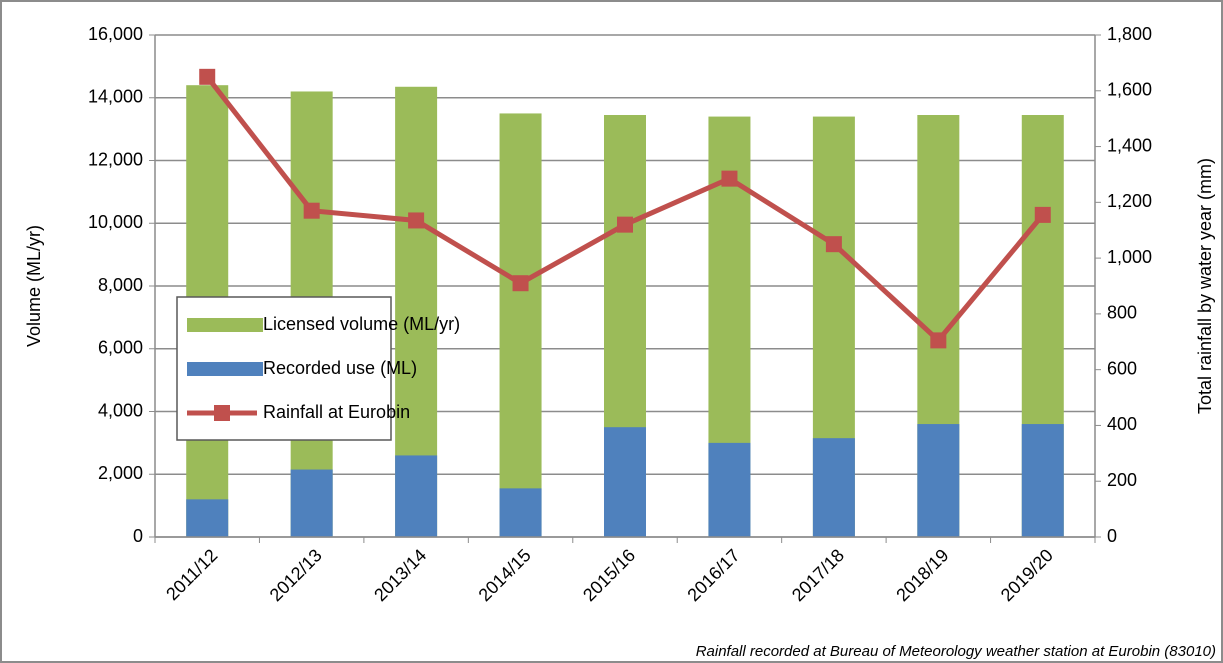 Image resolution: width=1223 pixels, height=663 pixels. What do you see at coordinates (115, 34) in the screenshot?
I see `y-tick-label: 16,000` at bounding box center [115, 34].